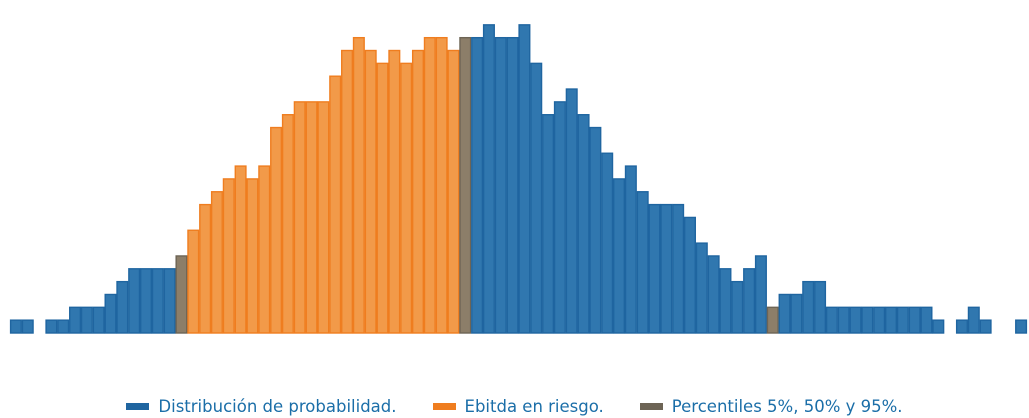  Describe the element at coordinates (277, 406) in the screenshot. I see `legend-label-distribution: Distribución de probabilidad.` at that location.